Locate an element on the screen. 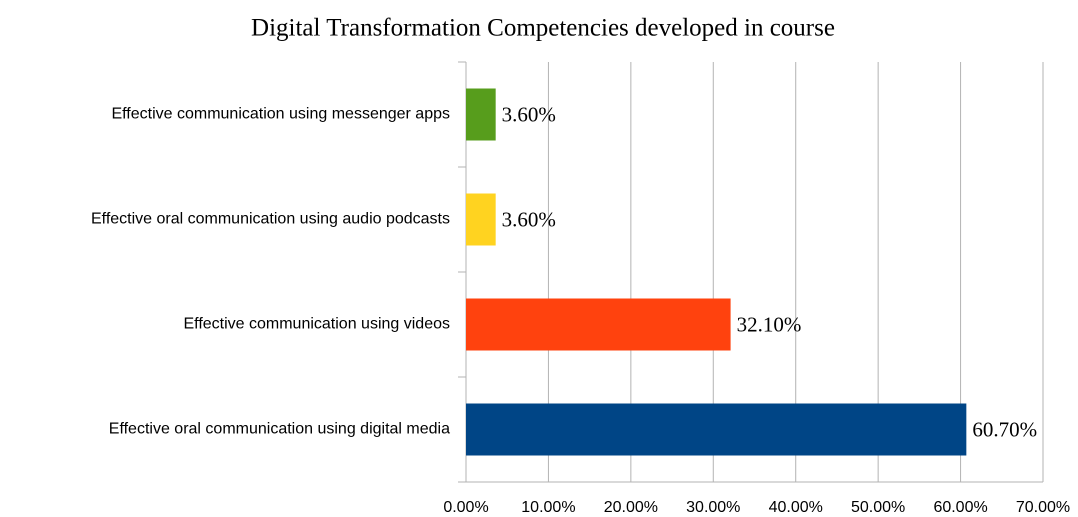 The width and height of the screenshot is (1078, 517). x-tick-label: 40.00% is located at coordinates (796, 507).